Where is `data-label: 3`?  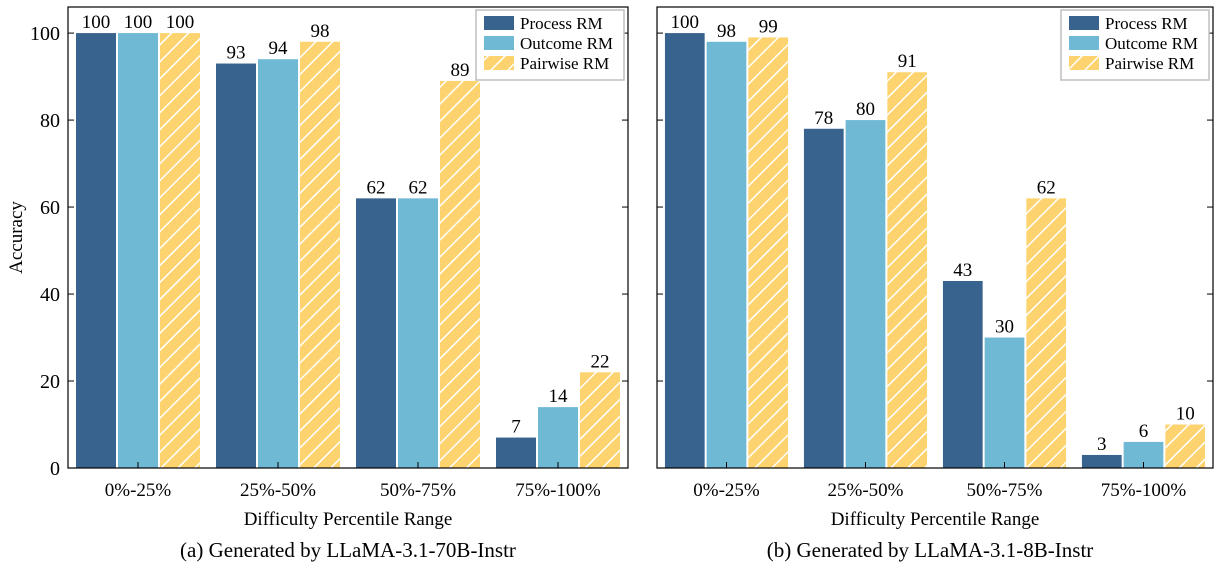
data-label: 3 is located at coordinates (1102, 444).